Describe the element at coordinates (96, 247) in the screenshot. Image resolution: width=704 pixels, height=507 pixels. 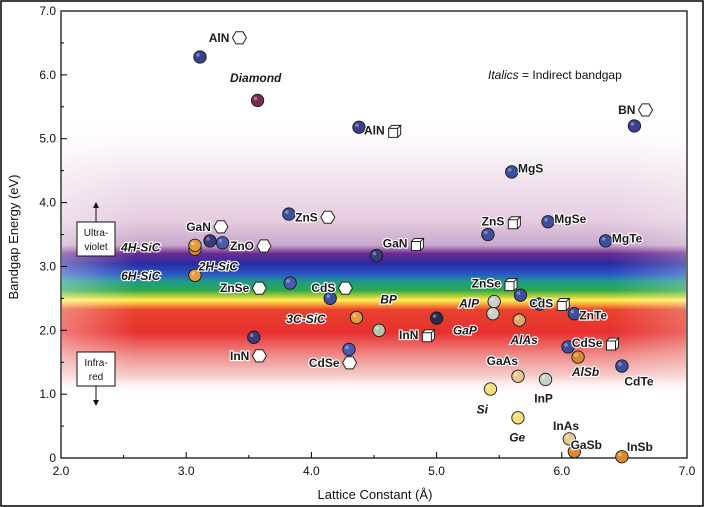
I see `uv-label-line-2: violet` at that location.